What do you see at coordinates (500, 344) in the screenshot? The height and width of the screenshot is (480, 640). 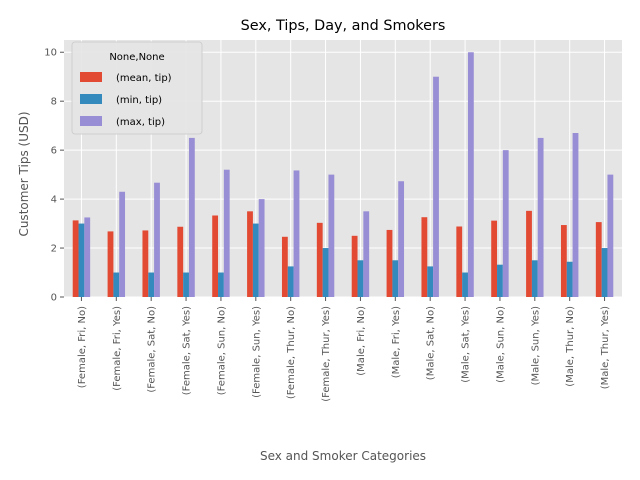 I see `x-tick-label: (Male, Sun, No)` at bounding box center [500, 344].